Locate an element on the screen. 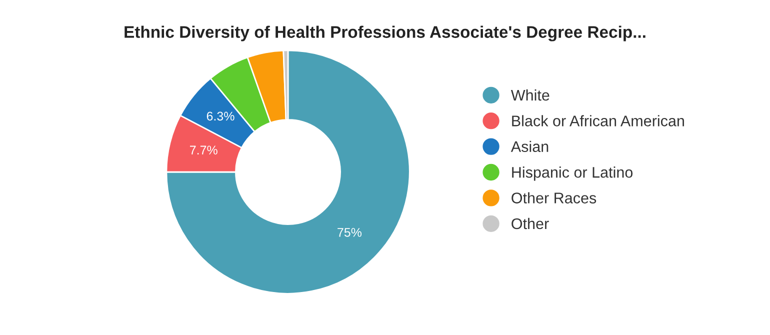  data-label: 6.3% is located at coordinates (220, 116).